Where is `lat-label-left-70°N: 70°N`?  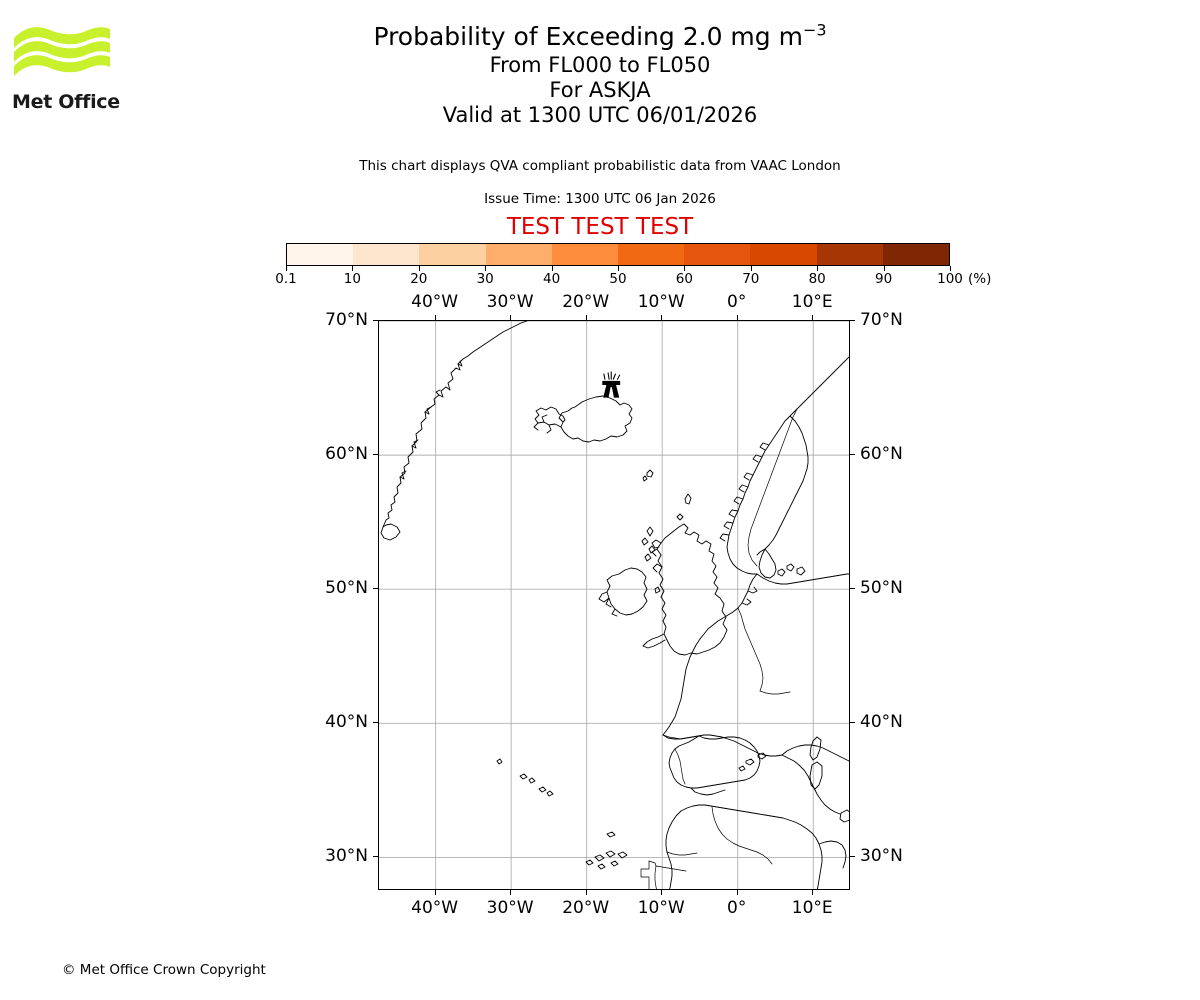
lat-label-left-70°N: 70°N is located at coordinates (346, 320).